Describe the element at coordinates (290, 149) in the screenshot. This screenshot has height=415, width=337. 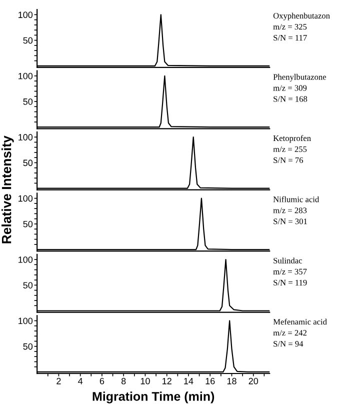
I see `text: m/z = 255` at that location.